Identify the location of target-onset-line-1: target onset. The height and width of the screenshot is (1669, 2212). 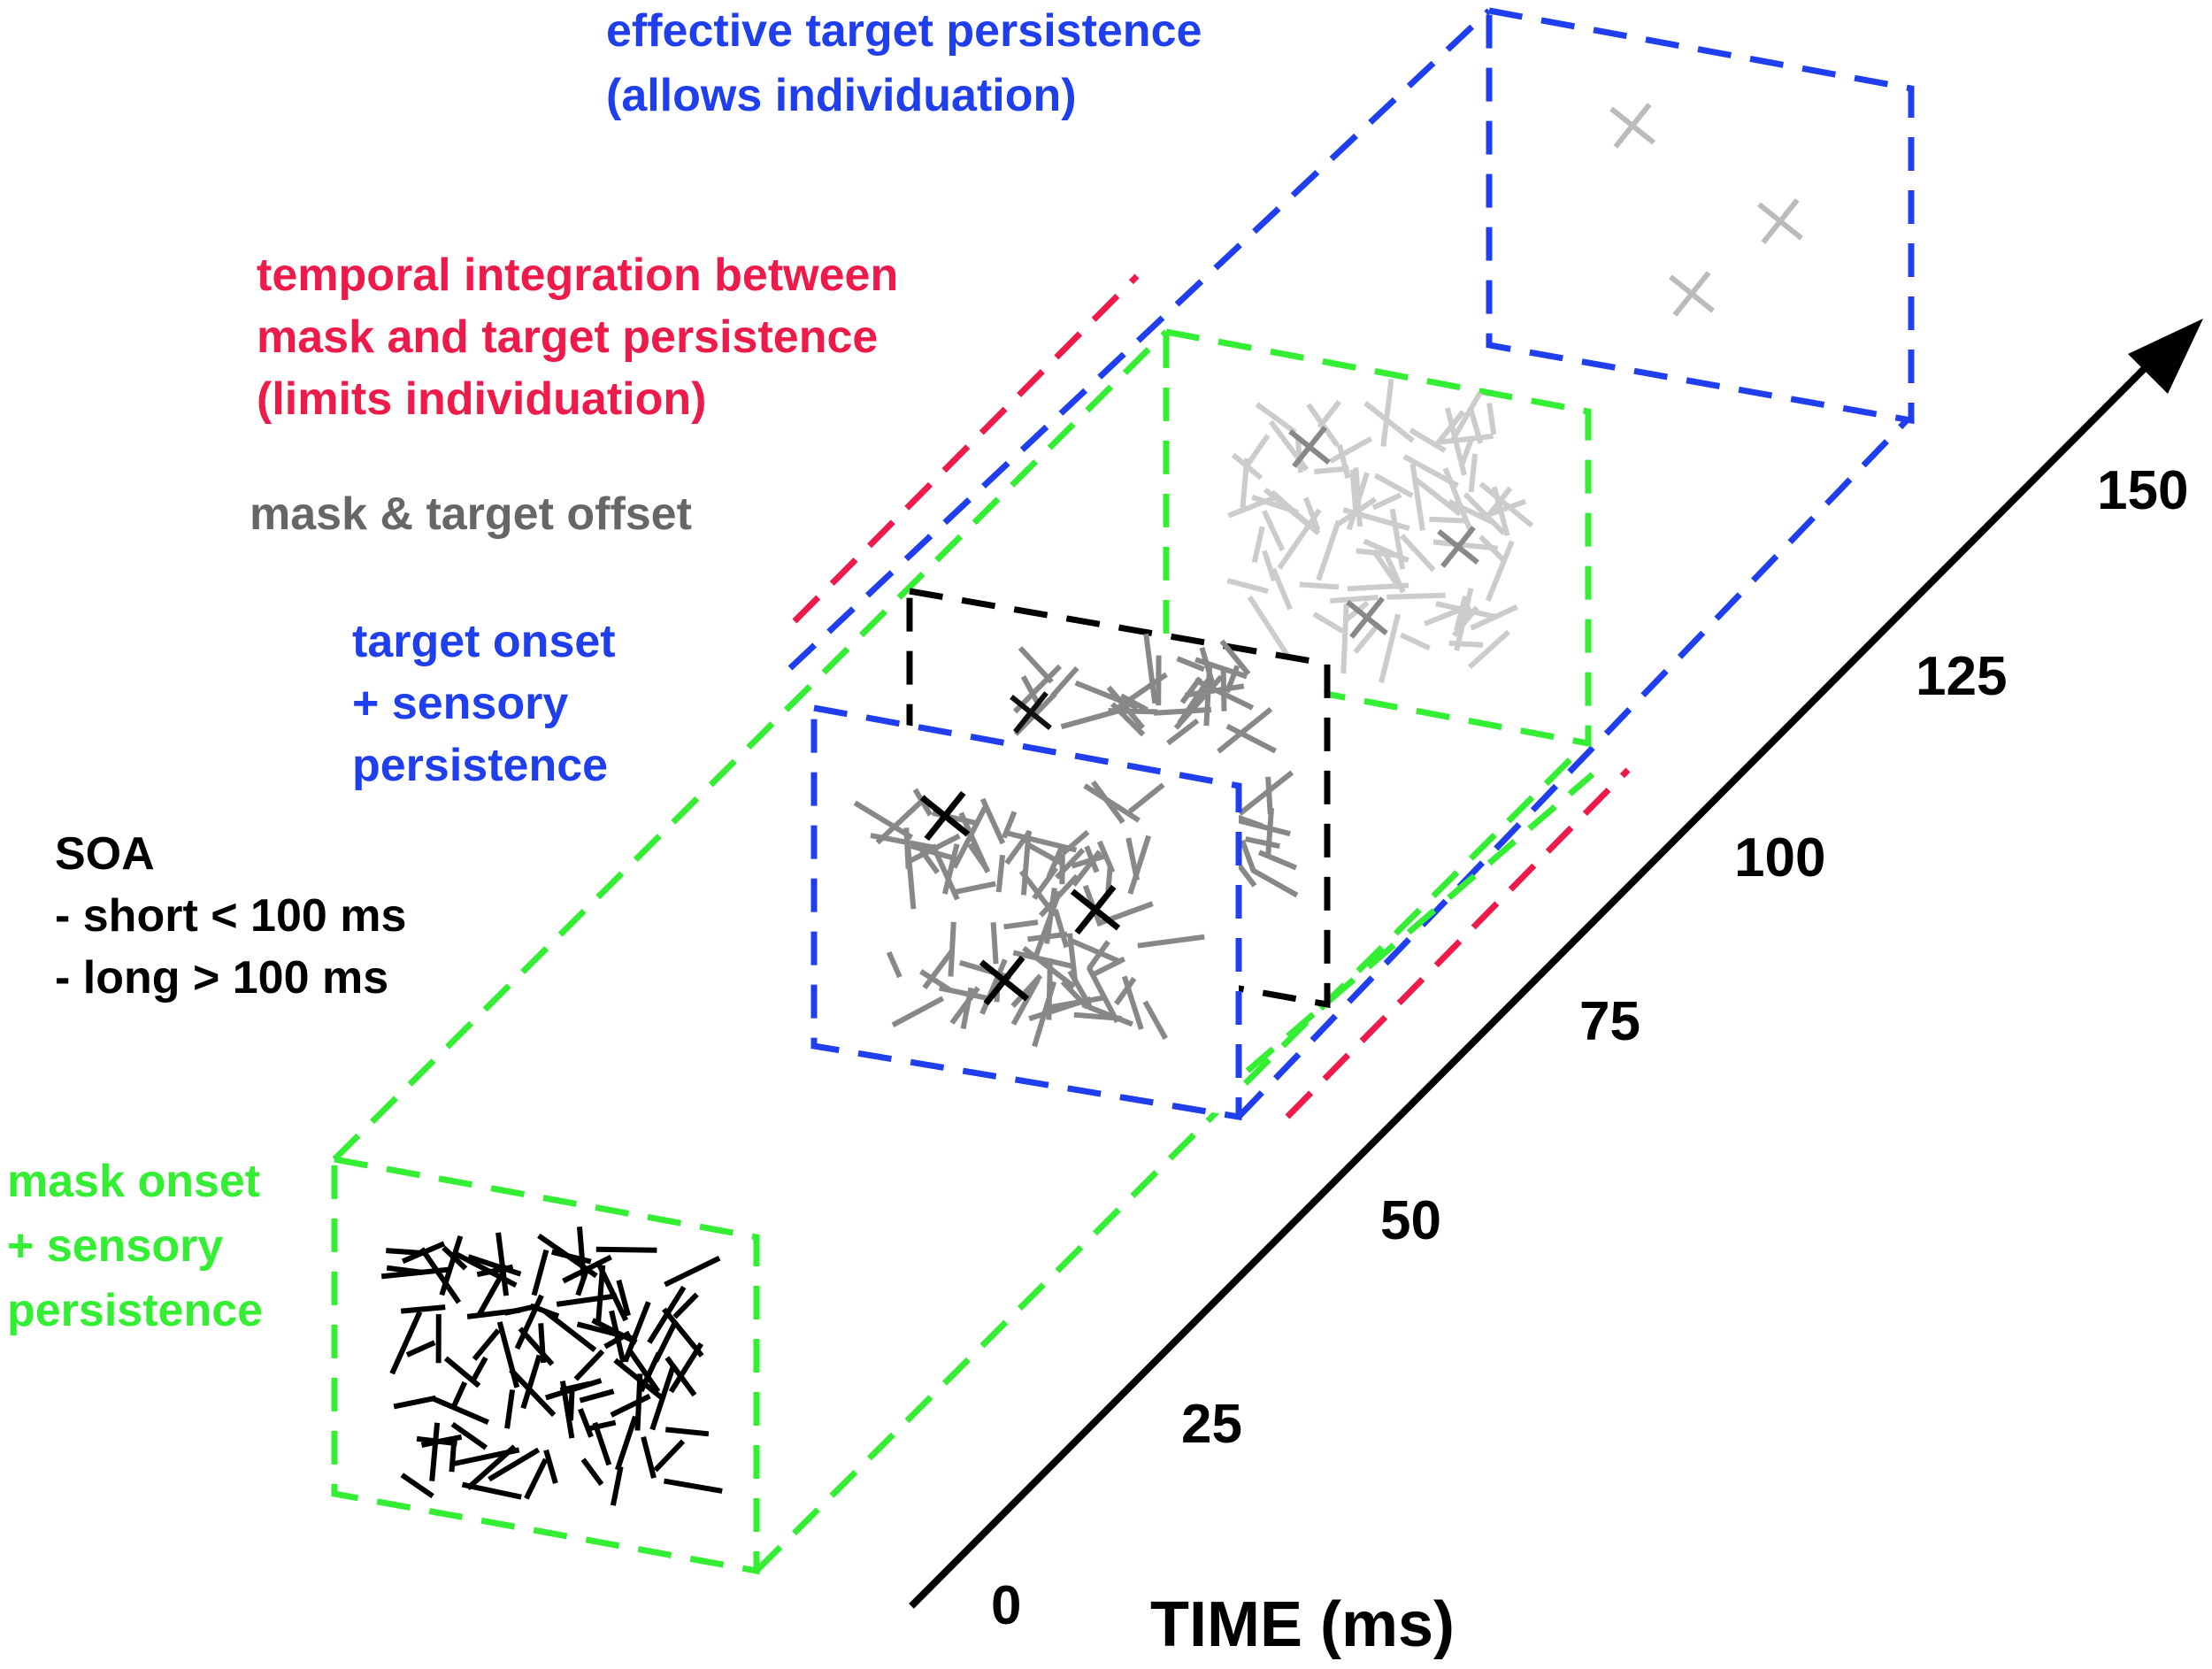
(484, 641).